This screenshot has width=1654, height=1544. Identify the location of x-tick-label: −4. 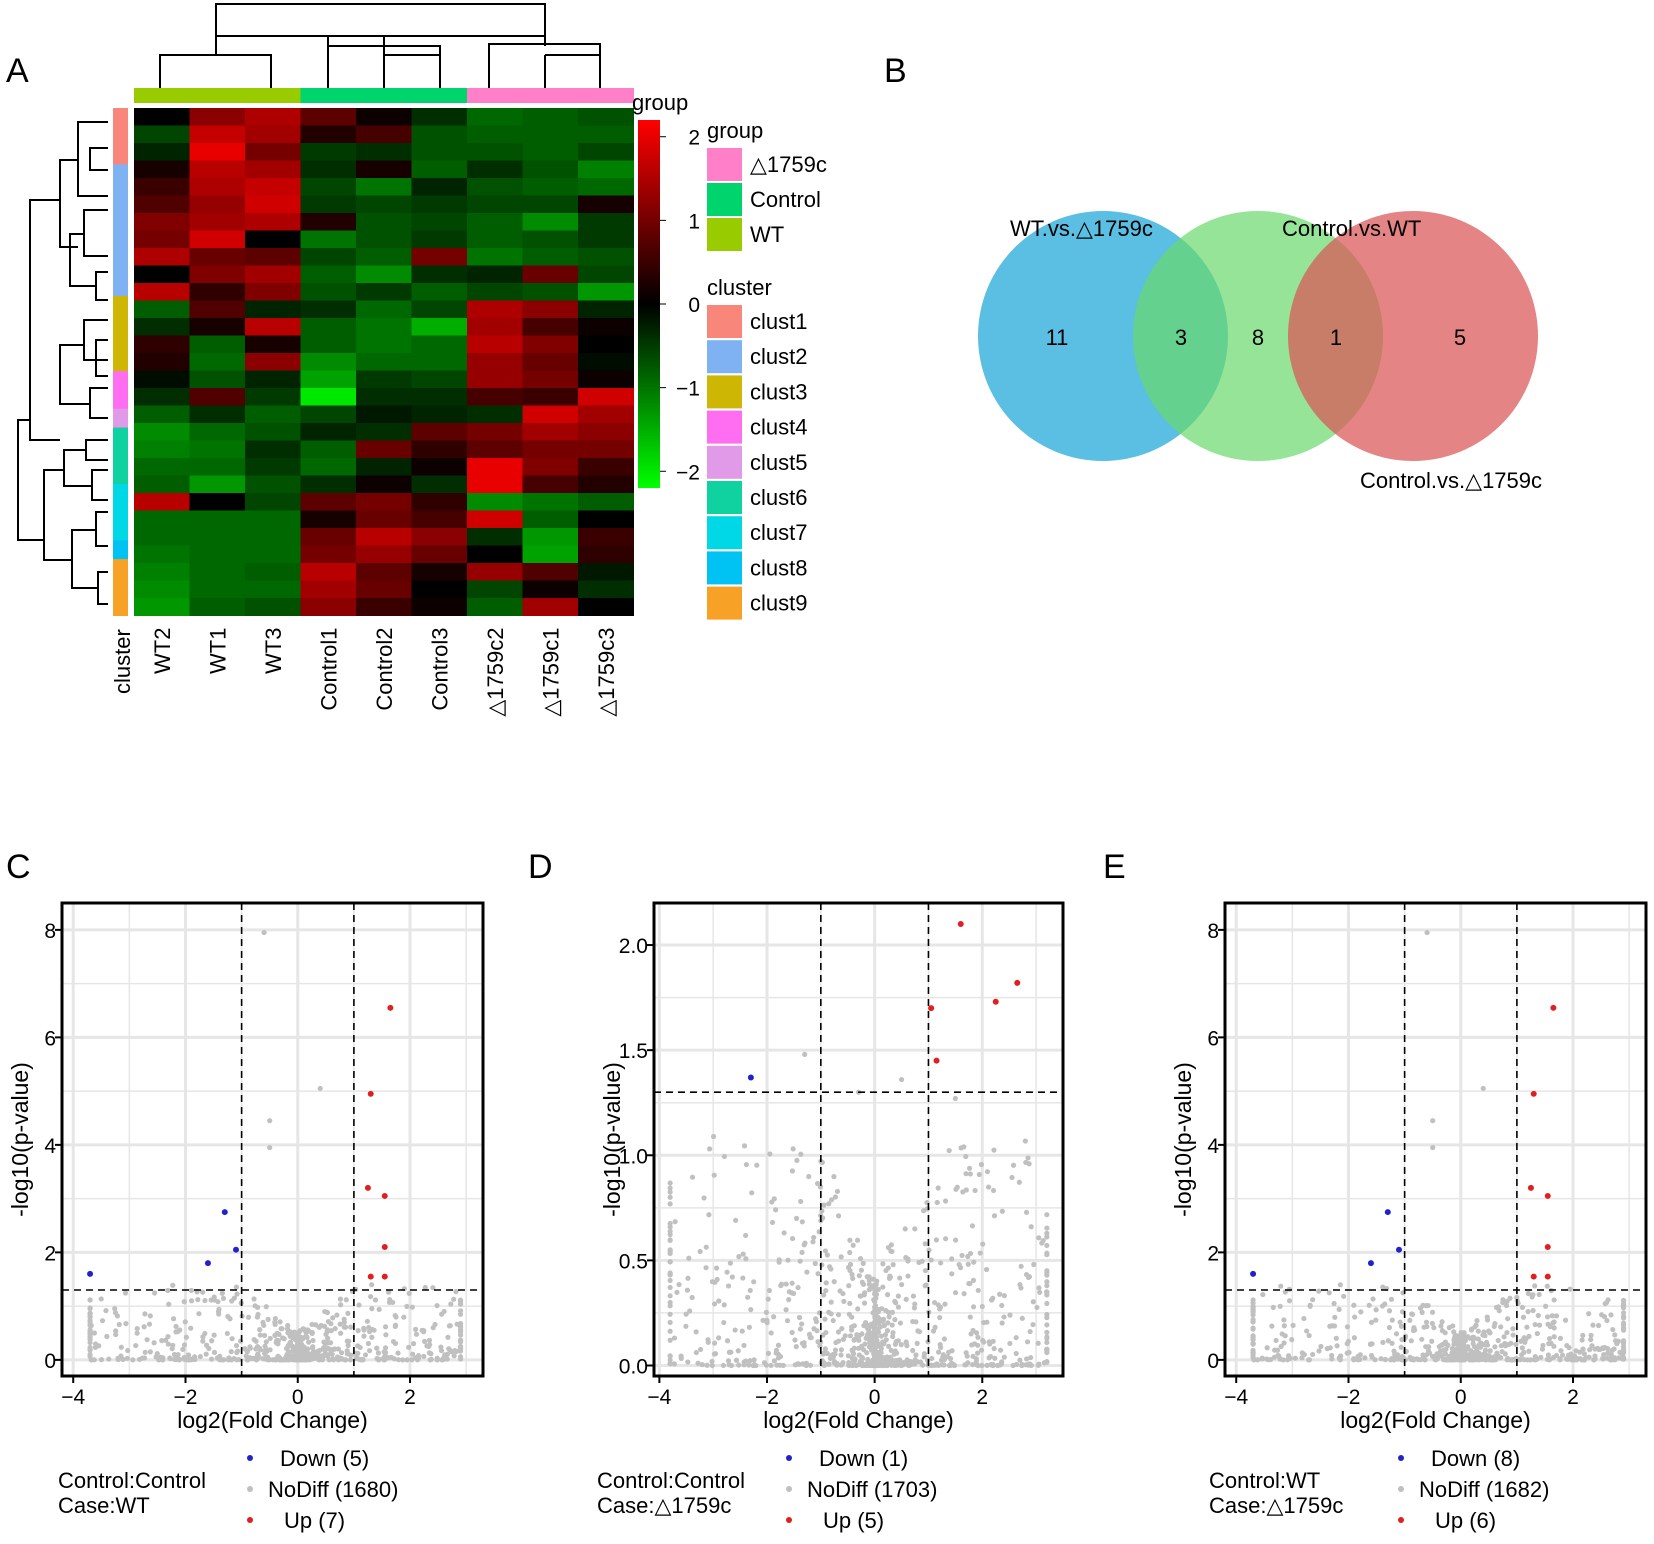
(1236, 1397).